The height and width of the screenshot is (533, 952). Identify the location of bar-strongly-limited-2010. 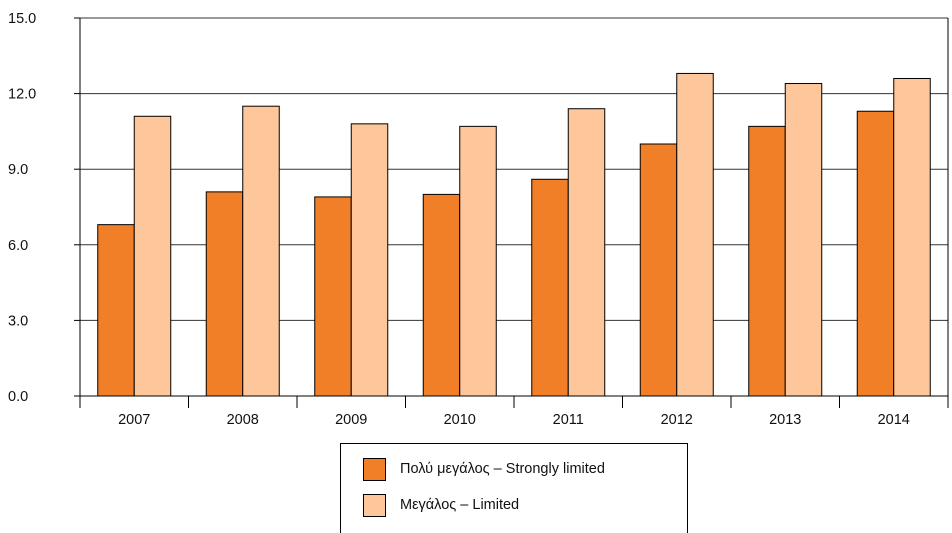
(441, 295).